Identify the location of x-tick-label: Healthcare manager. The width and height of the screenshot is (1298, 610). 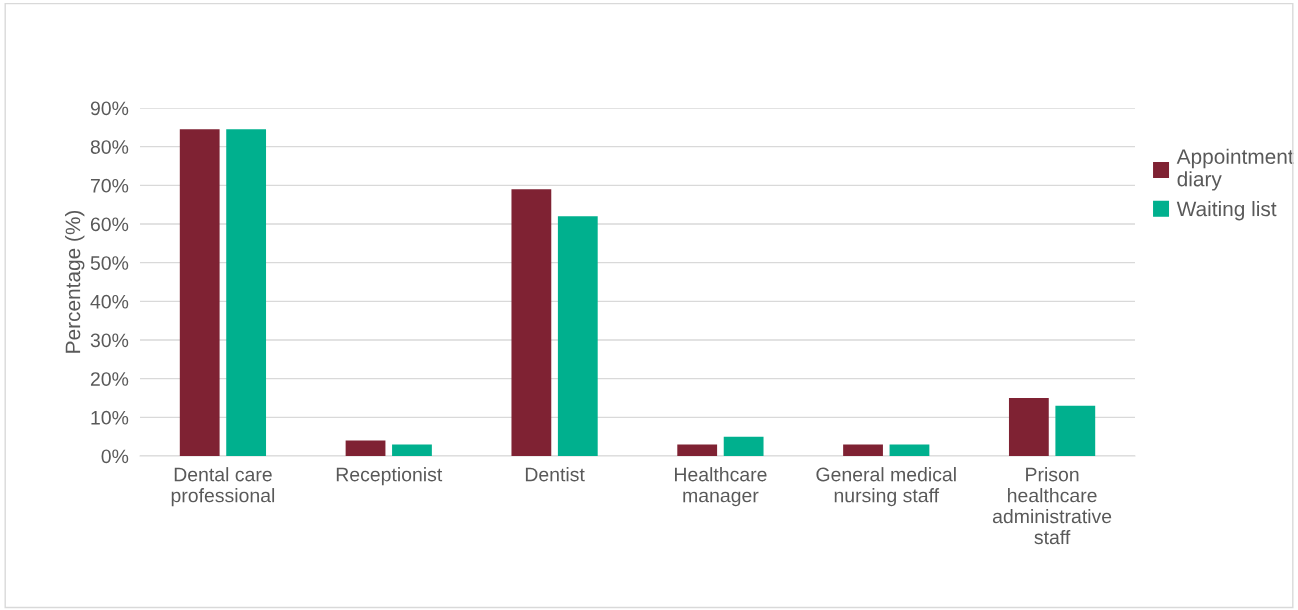
(721, 487).